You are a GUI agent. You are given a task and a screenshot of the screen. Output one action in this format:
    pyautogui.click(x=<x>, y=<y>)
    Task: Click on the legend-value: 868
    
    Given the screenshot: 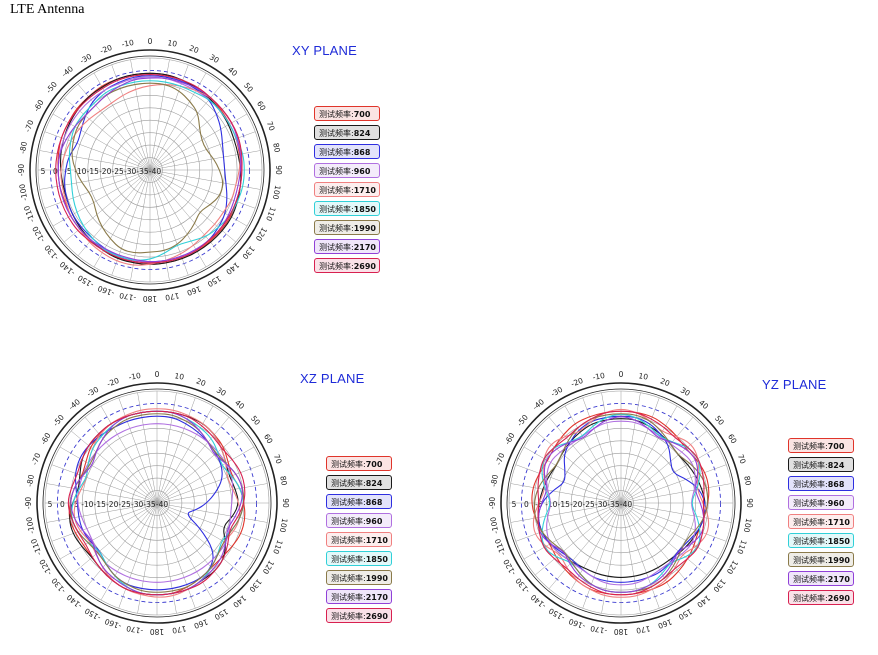 What is the action you would take?
    pyautogui.click(x=374, y=502)
    